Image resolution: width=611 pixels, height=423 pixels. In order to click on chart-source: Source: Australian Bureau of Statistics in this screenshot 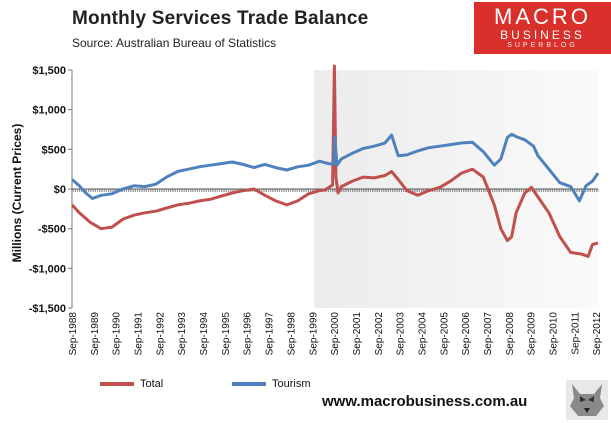, I will do `click(174, 43)`.